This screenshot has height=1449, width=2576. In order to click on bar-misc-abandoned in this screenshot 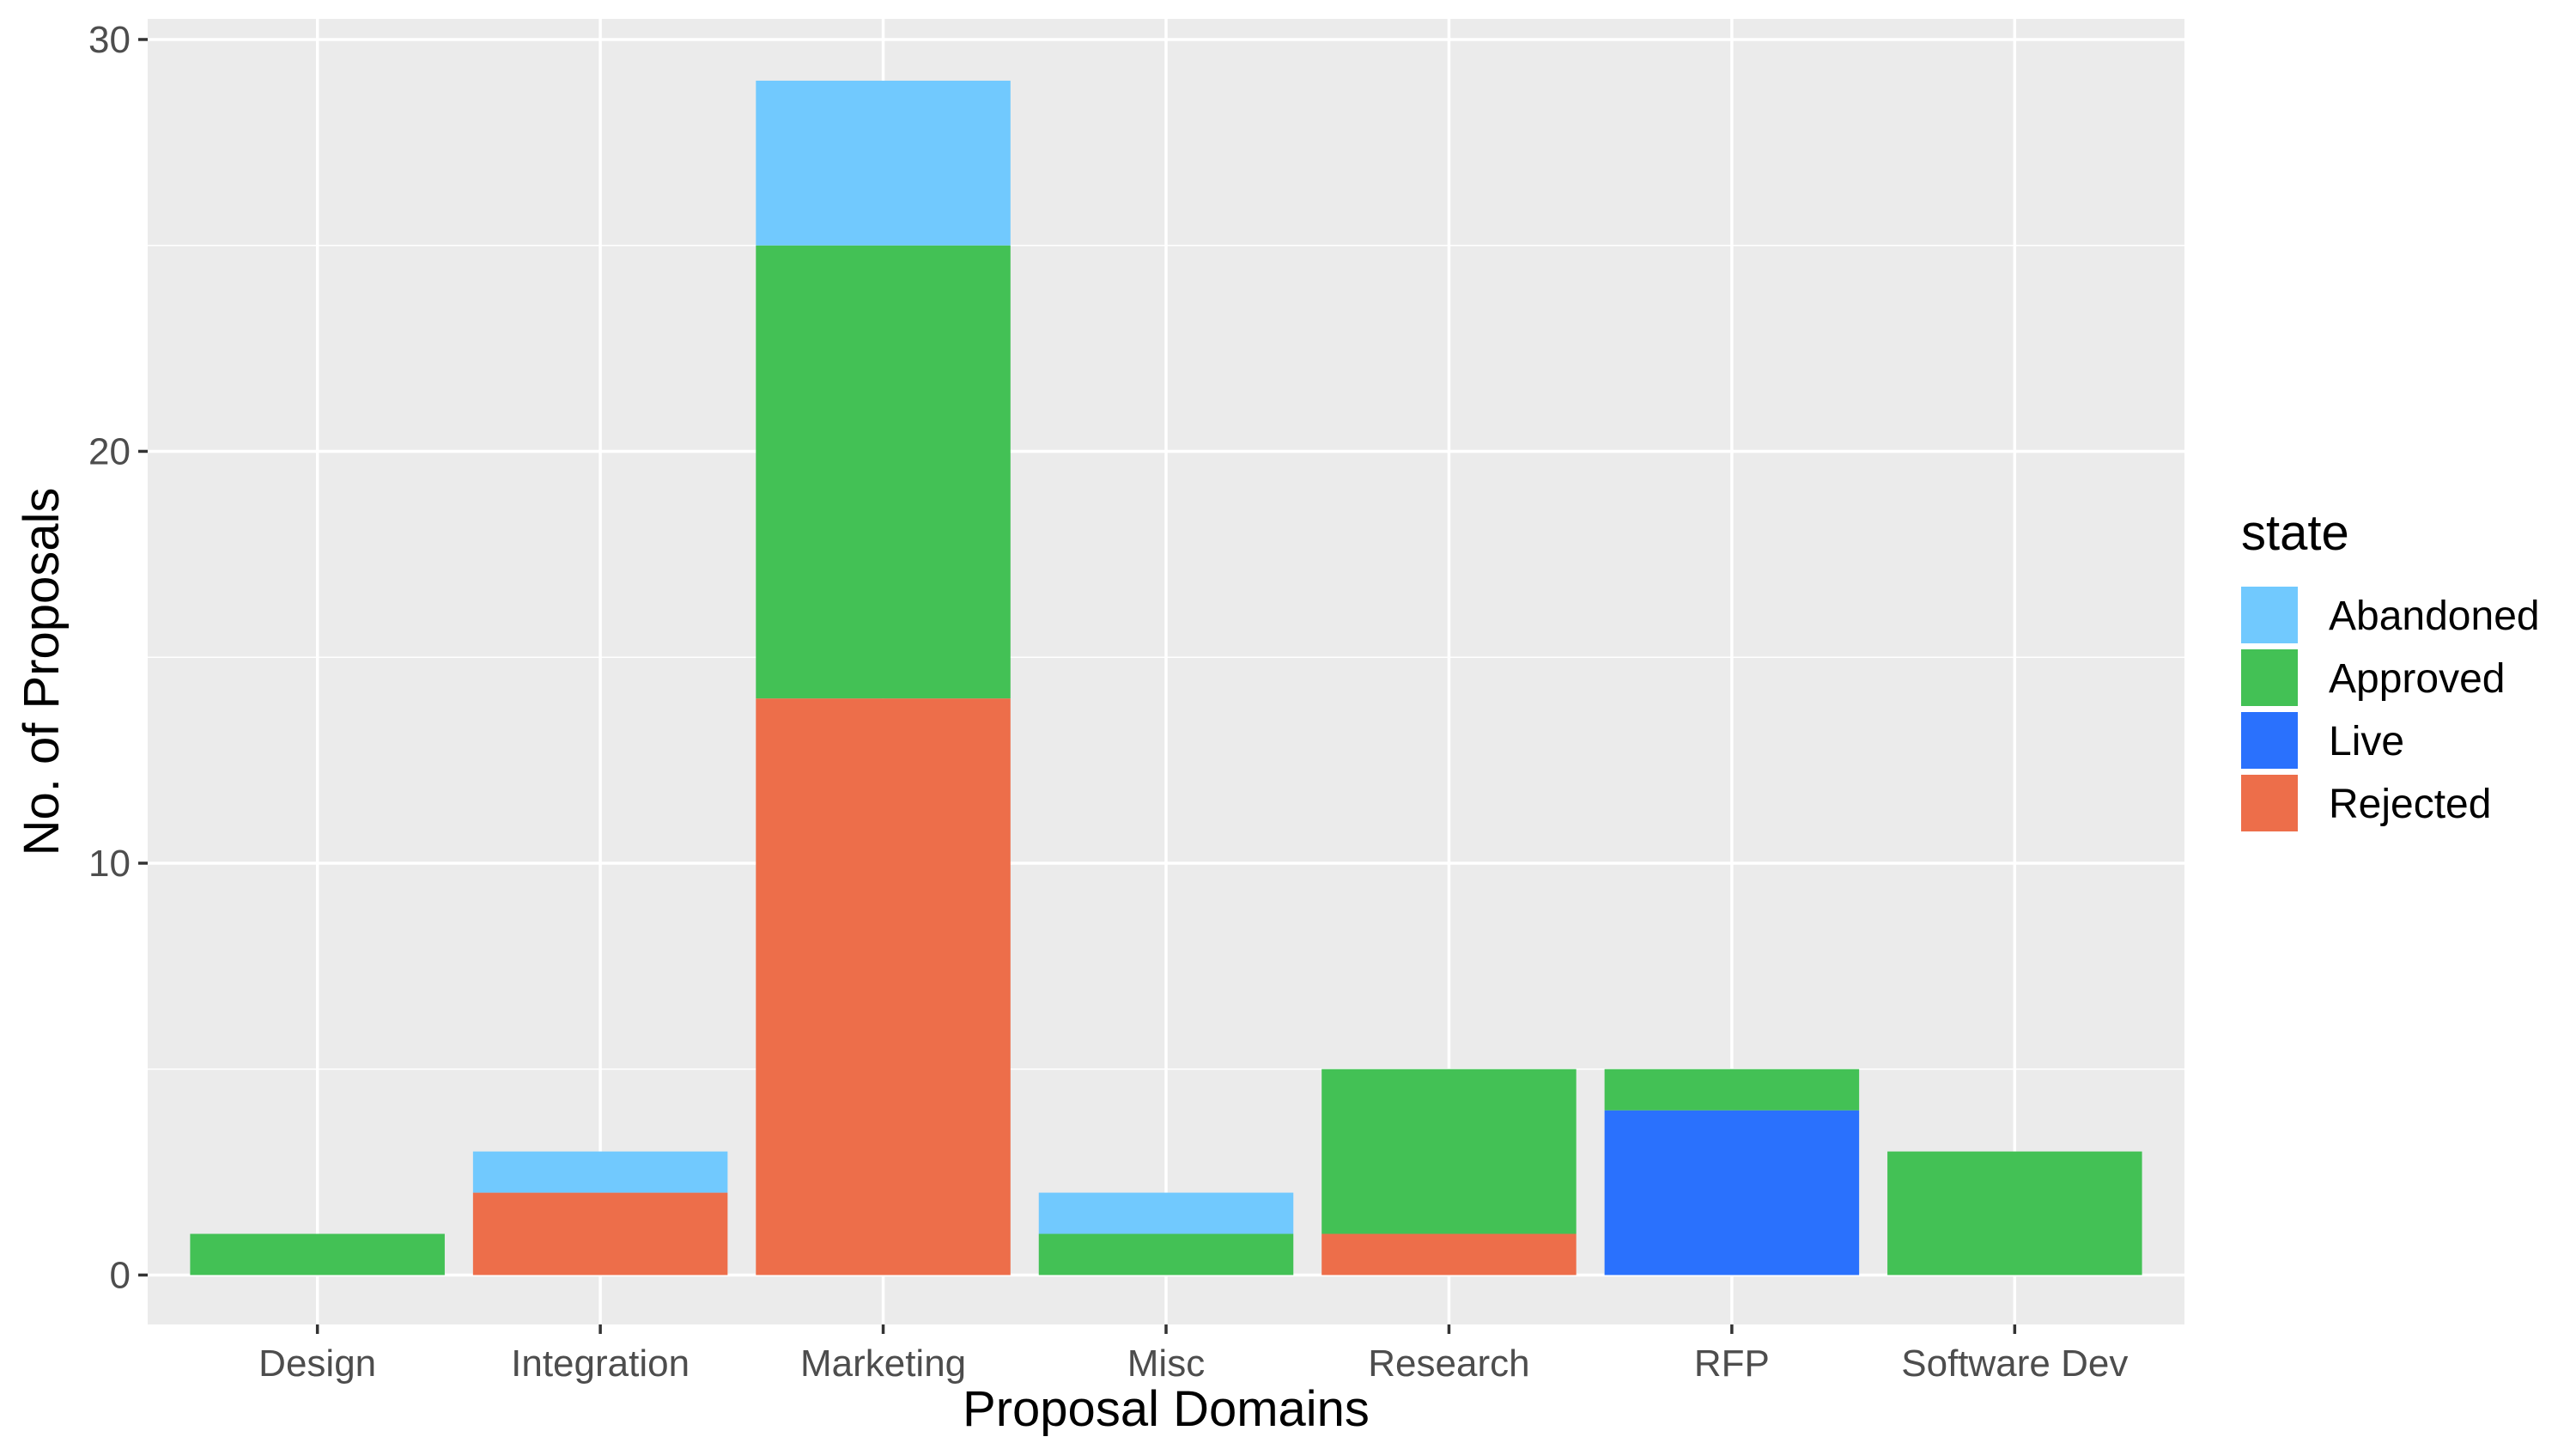, I will do `click(1166, 1213)`.